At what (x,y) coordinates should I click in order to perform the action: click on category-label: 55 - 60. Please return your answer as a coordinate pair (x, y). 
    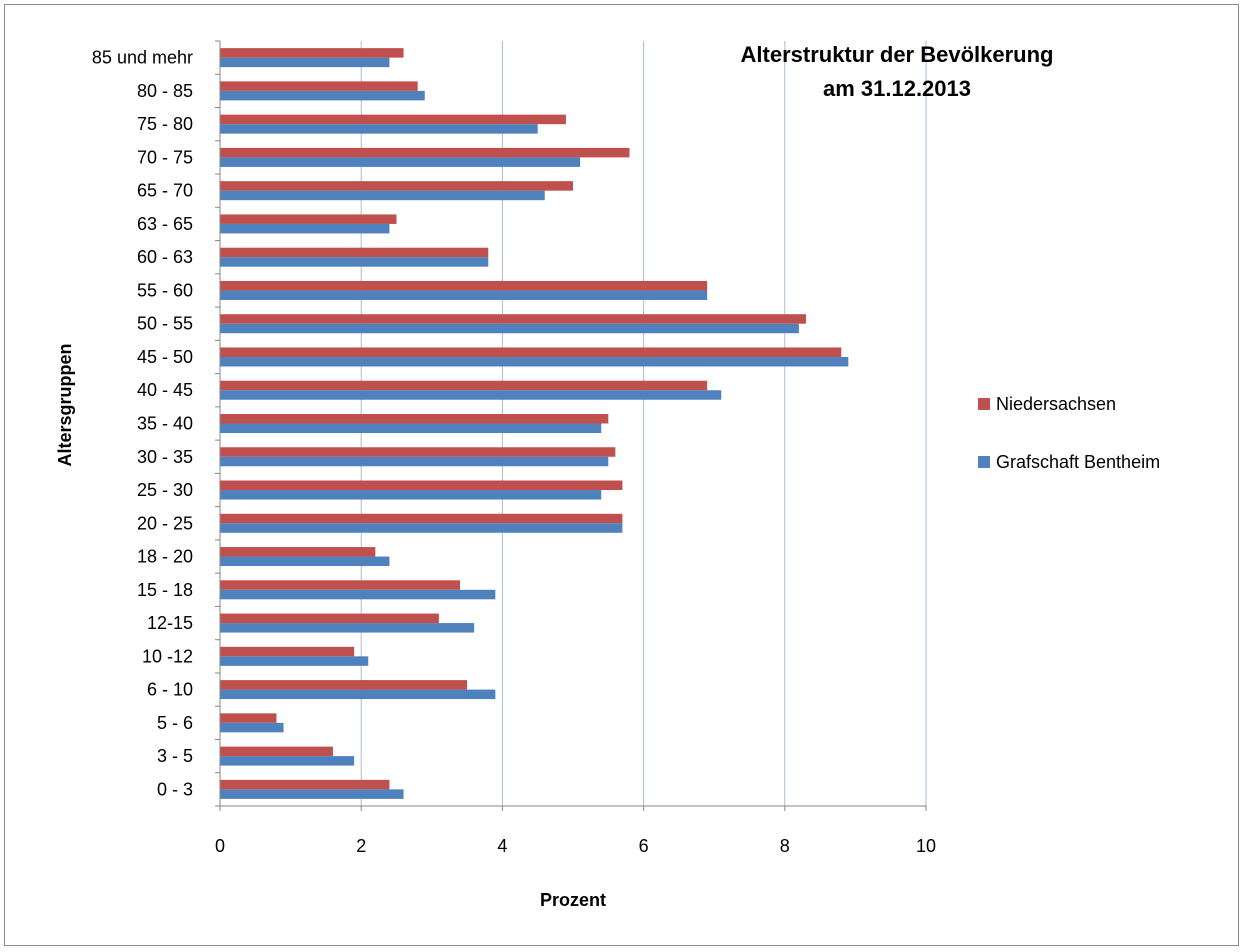
    Looking at the image, I should click on (165, 290).